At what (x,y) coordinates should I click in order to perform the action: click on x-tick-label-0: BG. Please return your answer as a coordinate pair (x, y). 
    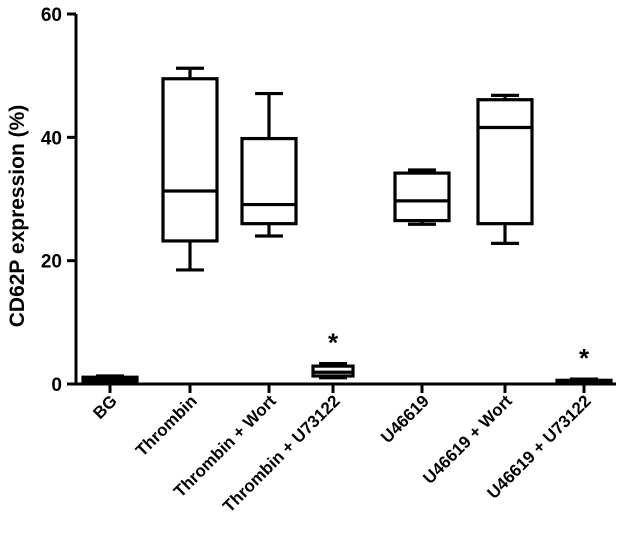
    Looking at the image, I should click on (104, 406).